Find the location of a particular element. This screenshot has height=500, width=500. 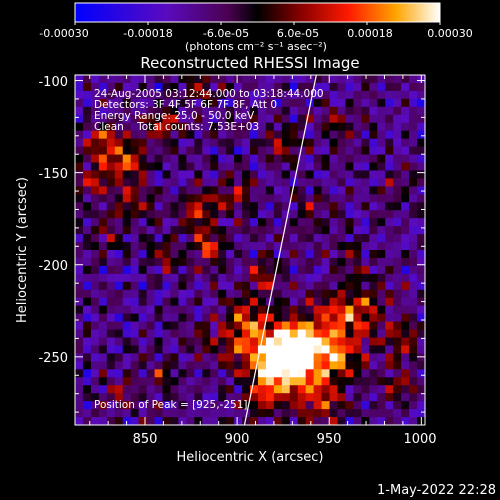

y-tick-label: -250 is located at coordinates (53, 358).